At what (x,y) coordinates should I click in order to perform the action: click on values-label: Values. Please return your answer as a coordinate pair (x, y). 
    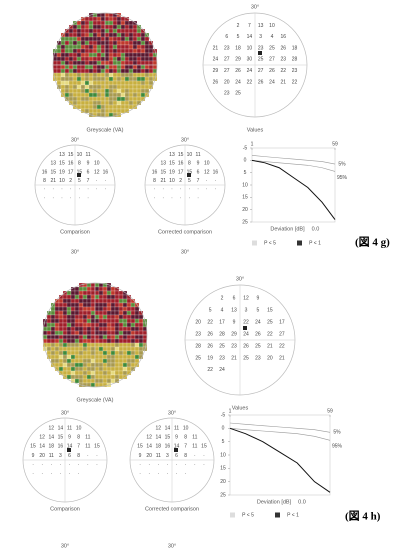
    Looking at the image, I should click on (240, 408).